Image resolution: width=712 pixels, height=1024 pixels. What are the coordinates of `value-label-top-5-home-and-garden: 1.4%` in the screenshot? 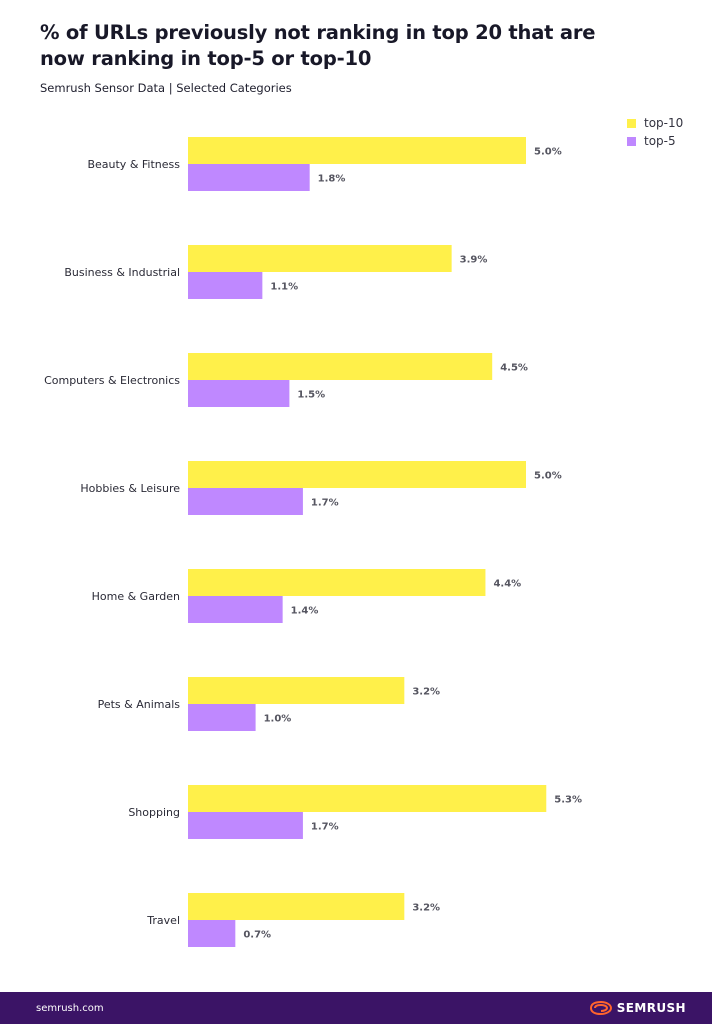 It's located at (305, 611).